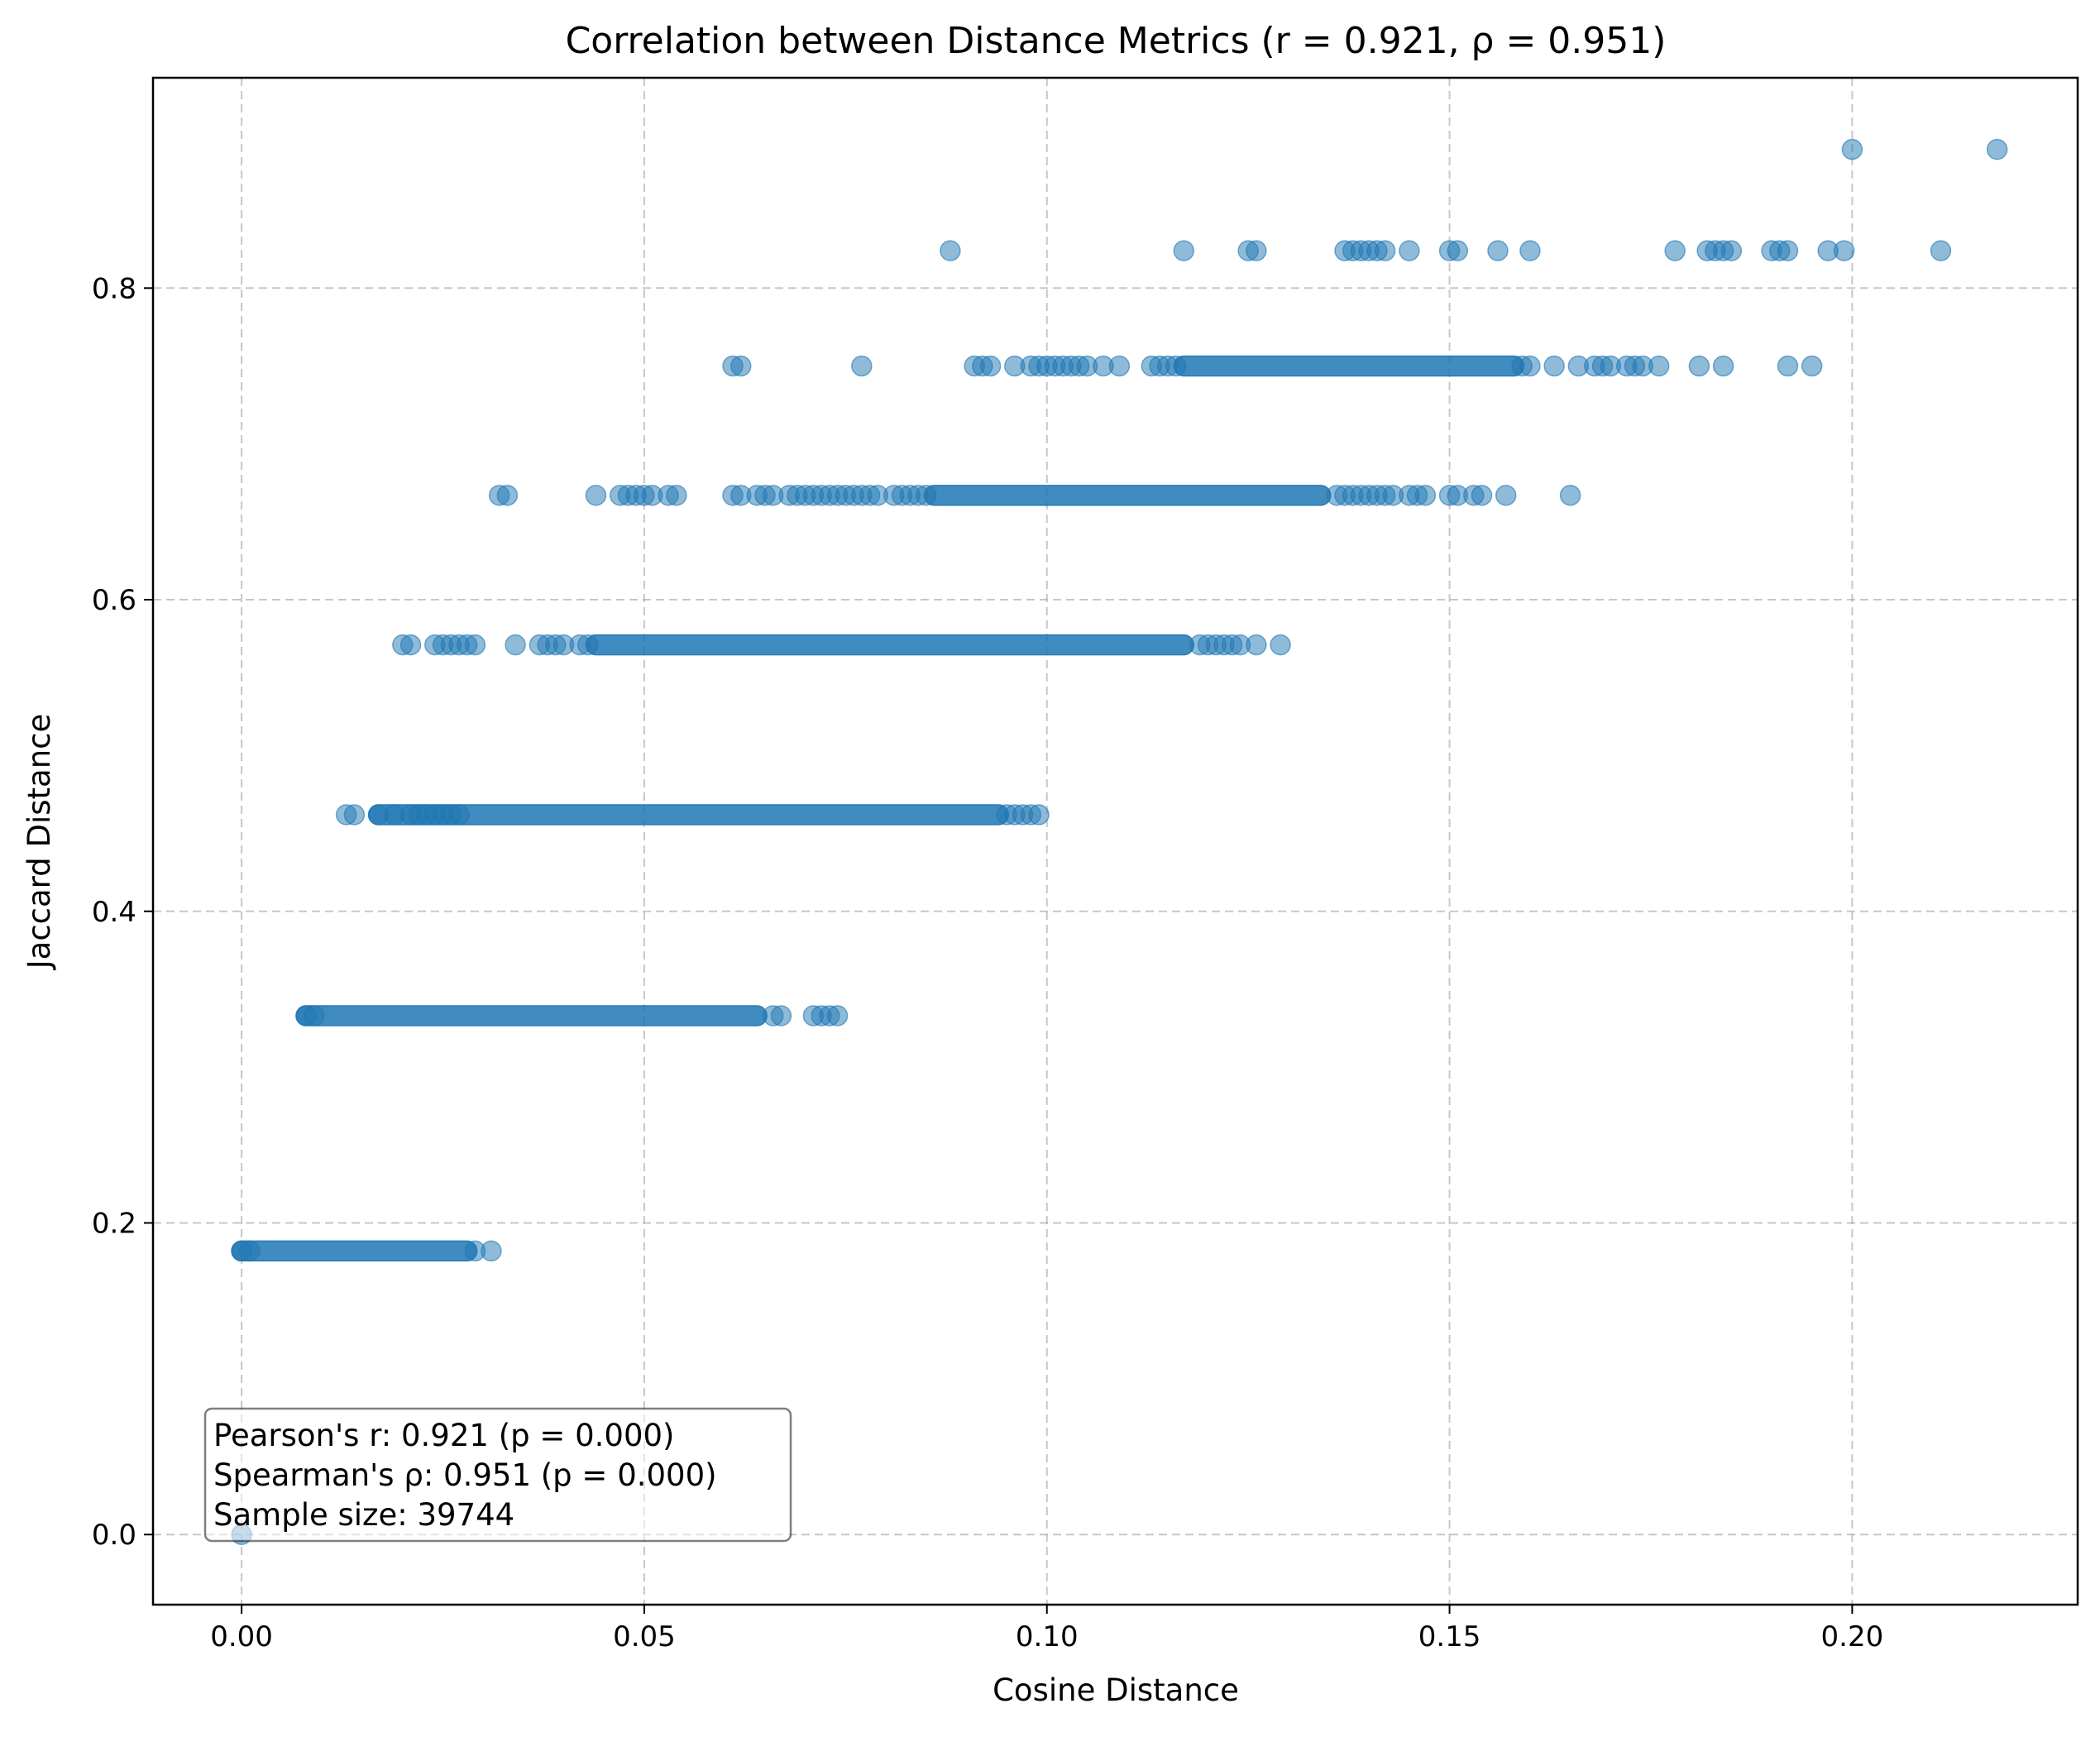  What do you see at coordinates (114, 912) in the screenshot?
I see `y-tick-label: 0.4` at bounding box center [114, 912].